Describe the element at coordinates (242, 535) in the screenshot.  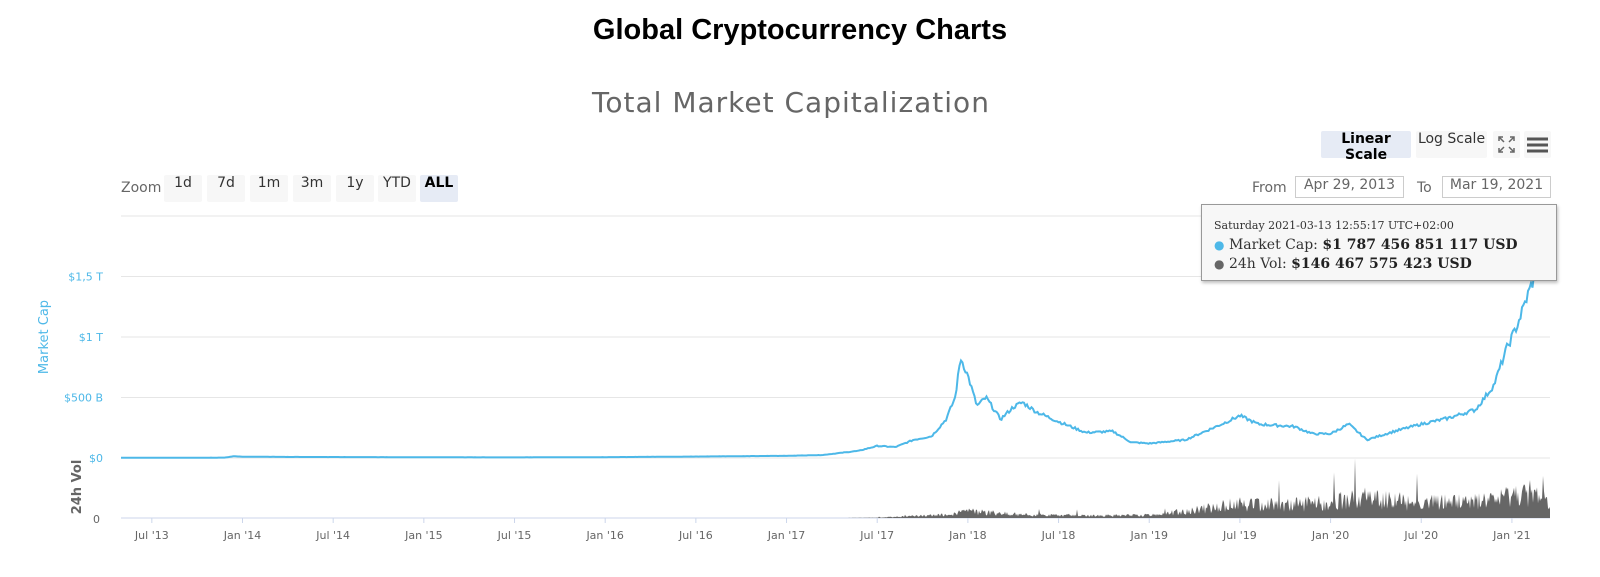
I see `x-tick-label-1: Jan '14` at that location.